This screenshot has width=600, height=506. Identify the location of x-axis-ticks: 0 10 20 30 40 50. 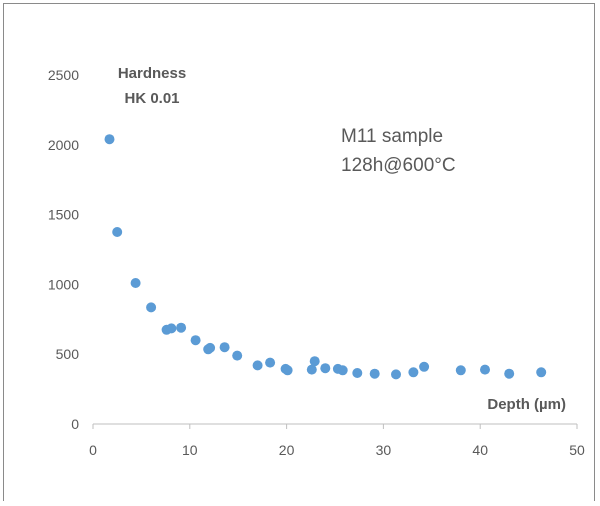
(337, 441).